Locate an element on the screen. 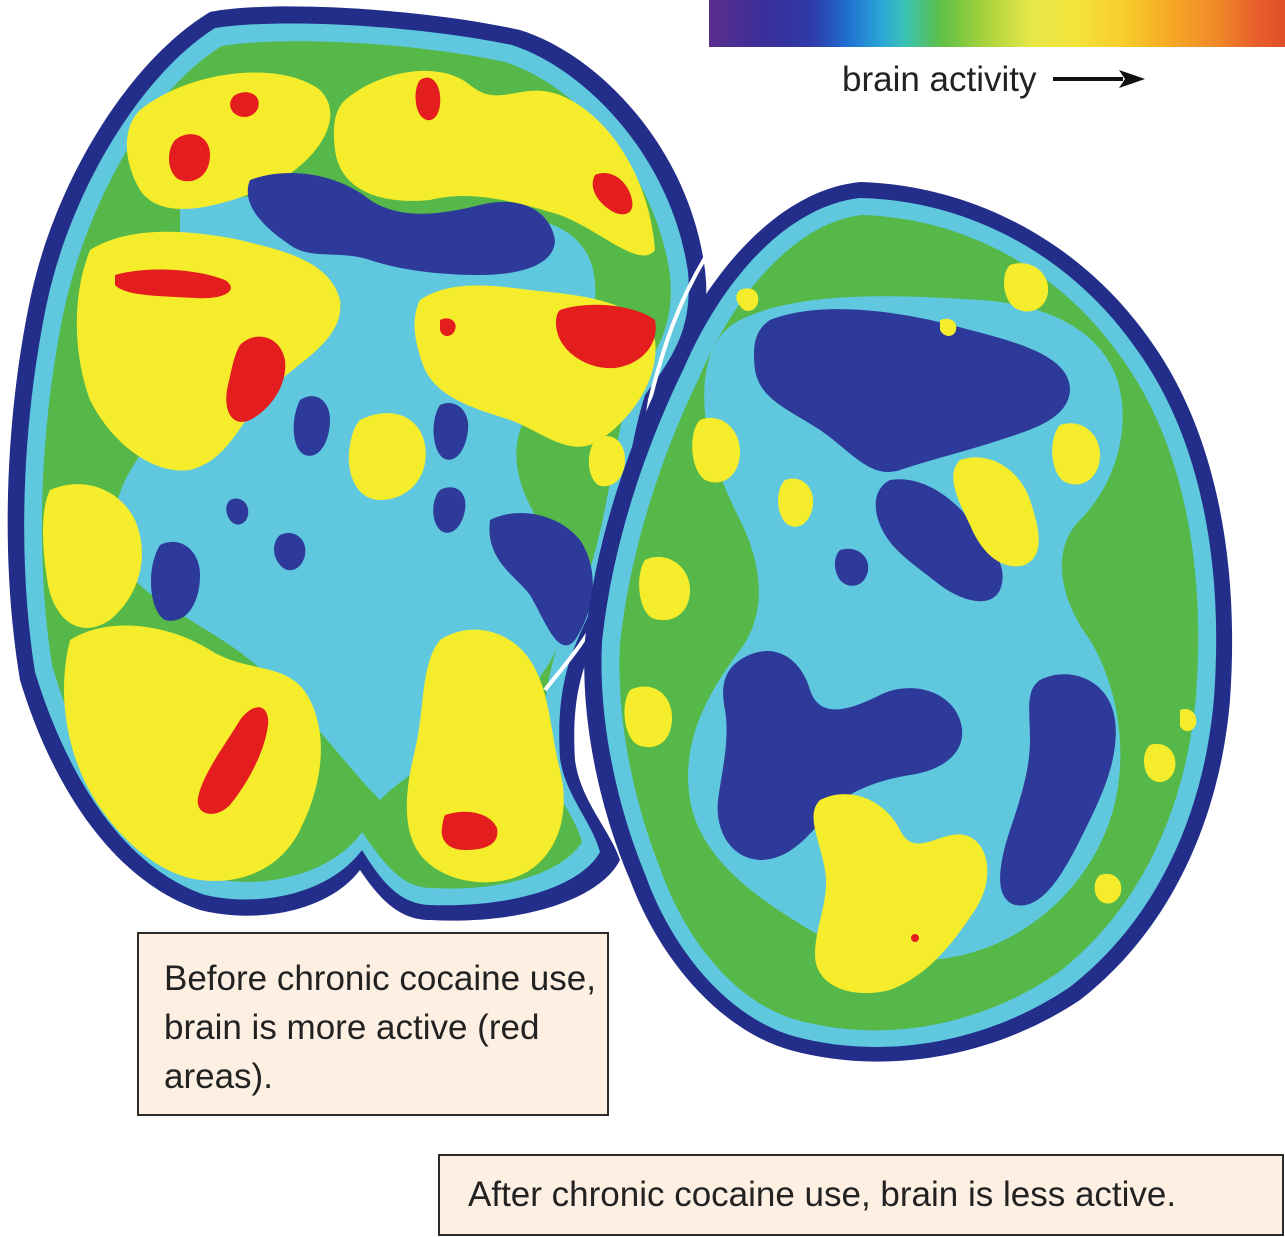  activity-scale-caption: brain activity is located at coordinates (993, 79).